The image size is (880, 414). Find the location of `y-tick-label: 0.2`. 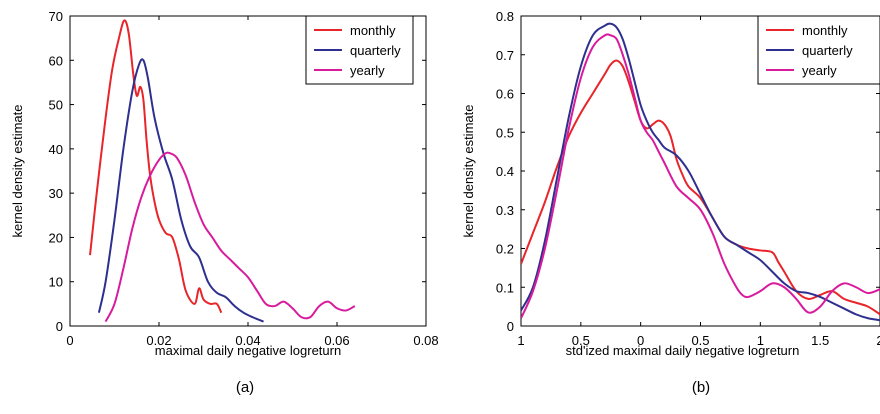

y-tick-label: 0.2 is located at coordinates (505, 249).